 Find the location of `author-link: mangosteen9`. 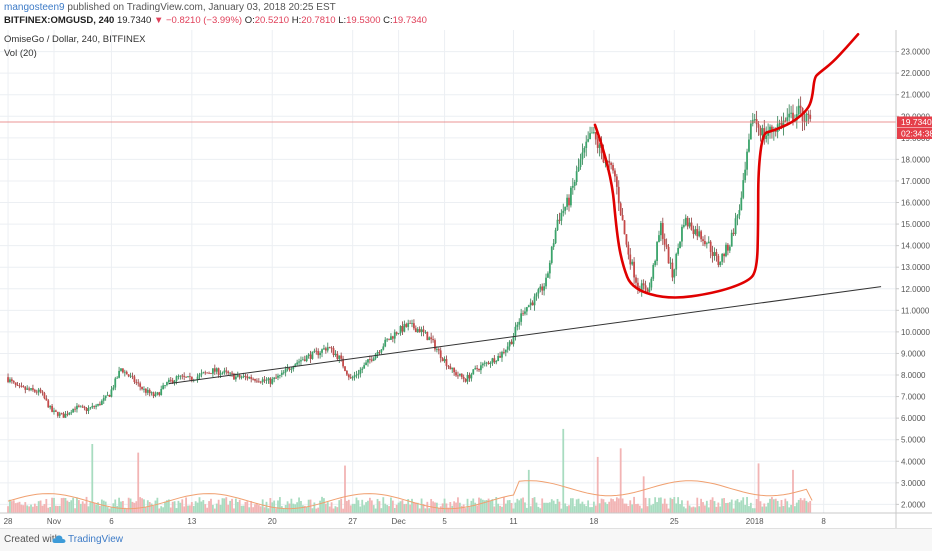

author-link: mangosteen9 is located at coordinates (34, 7).